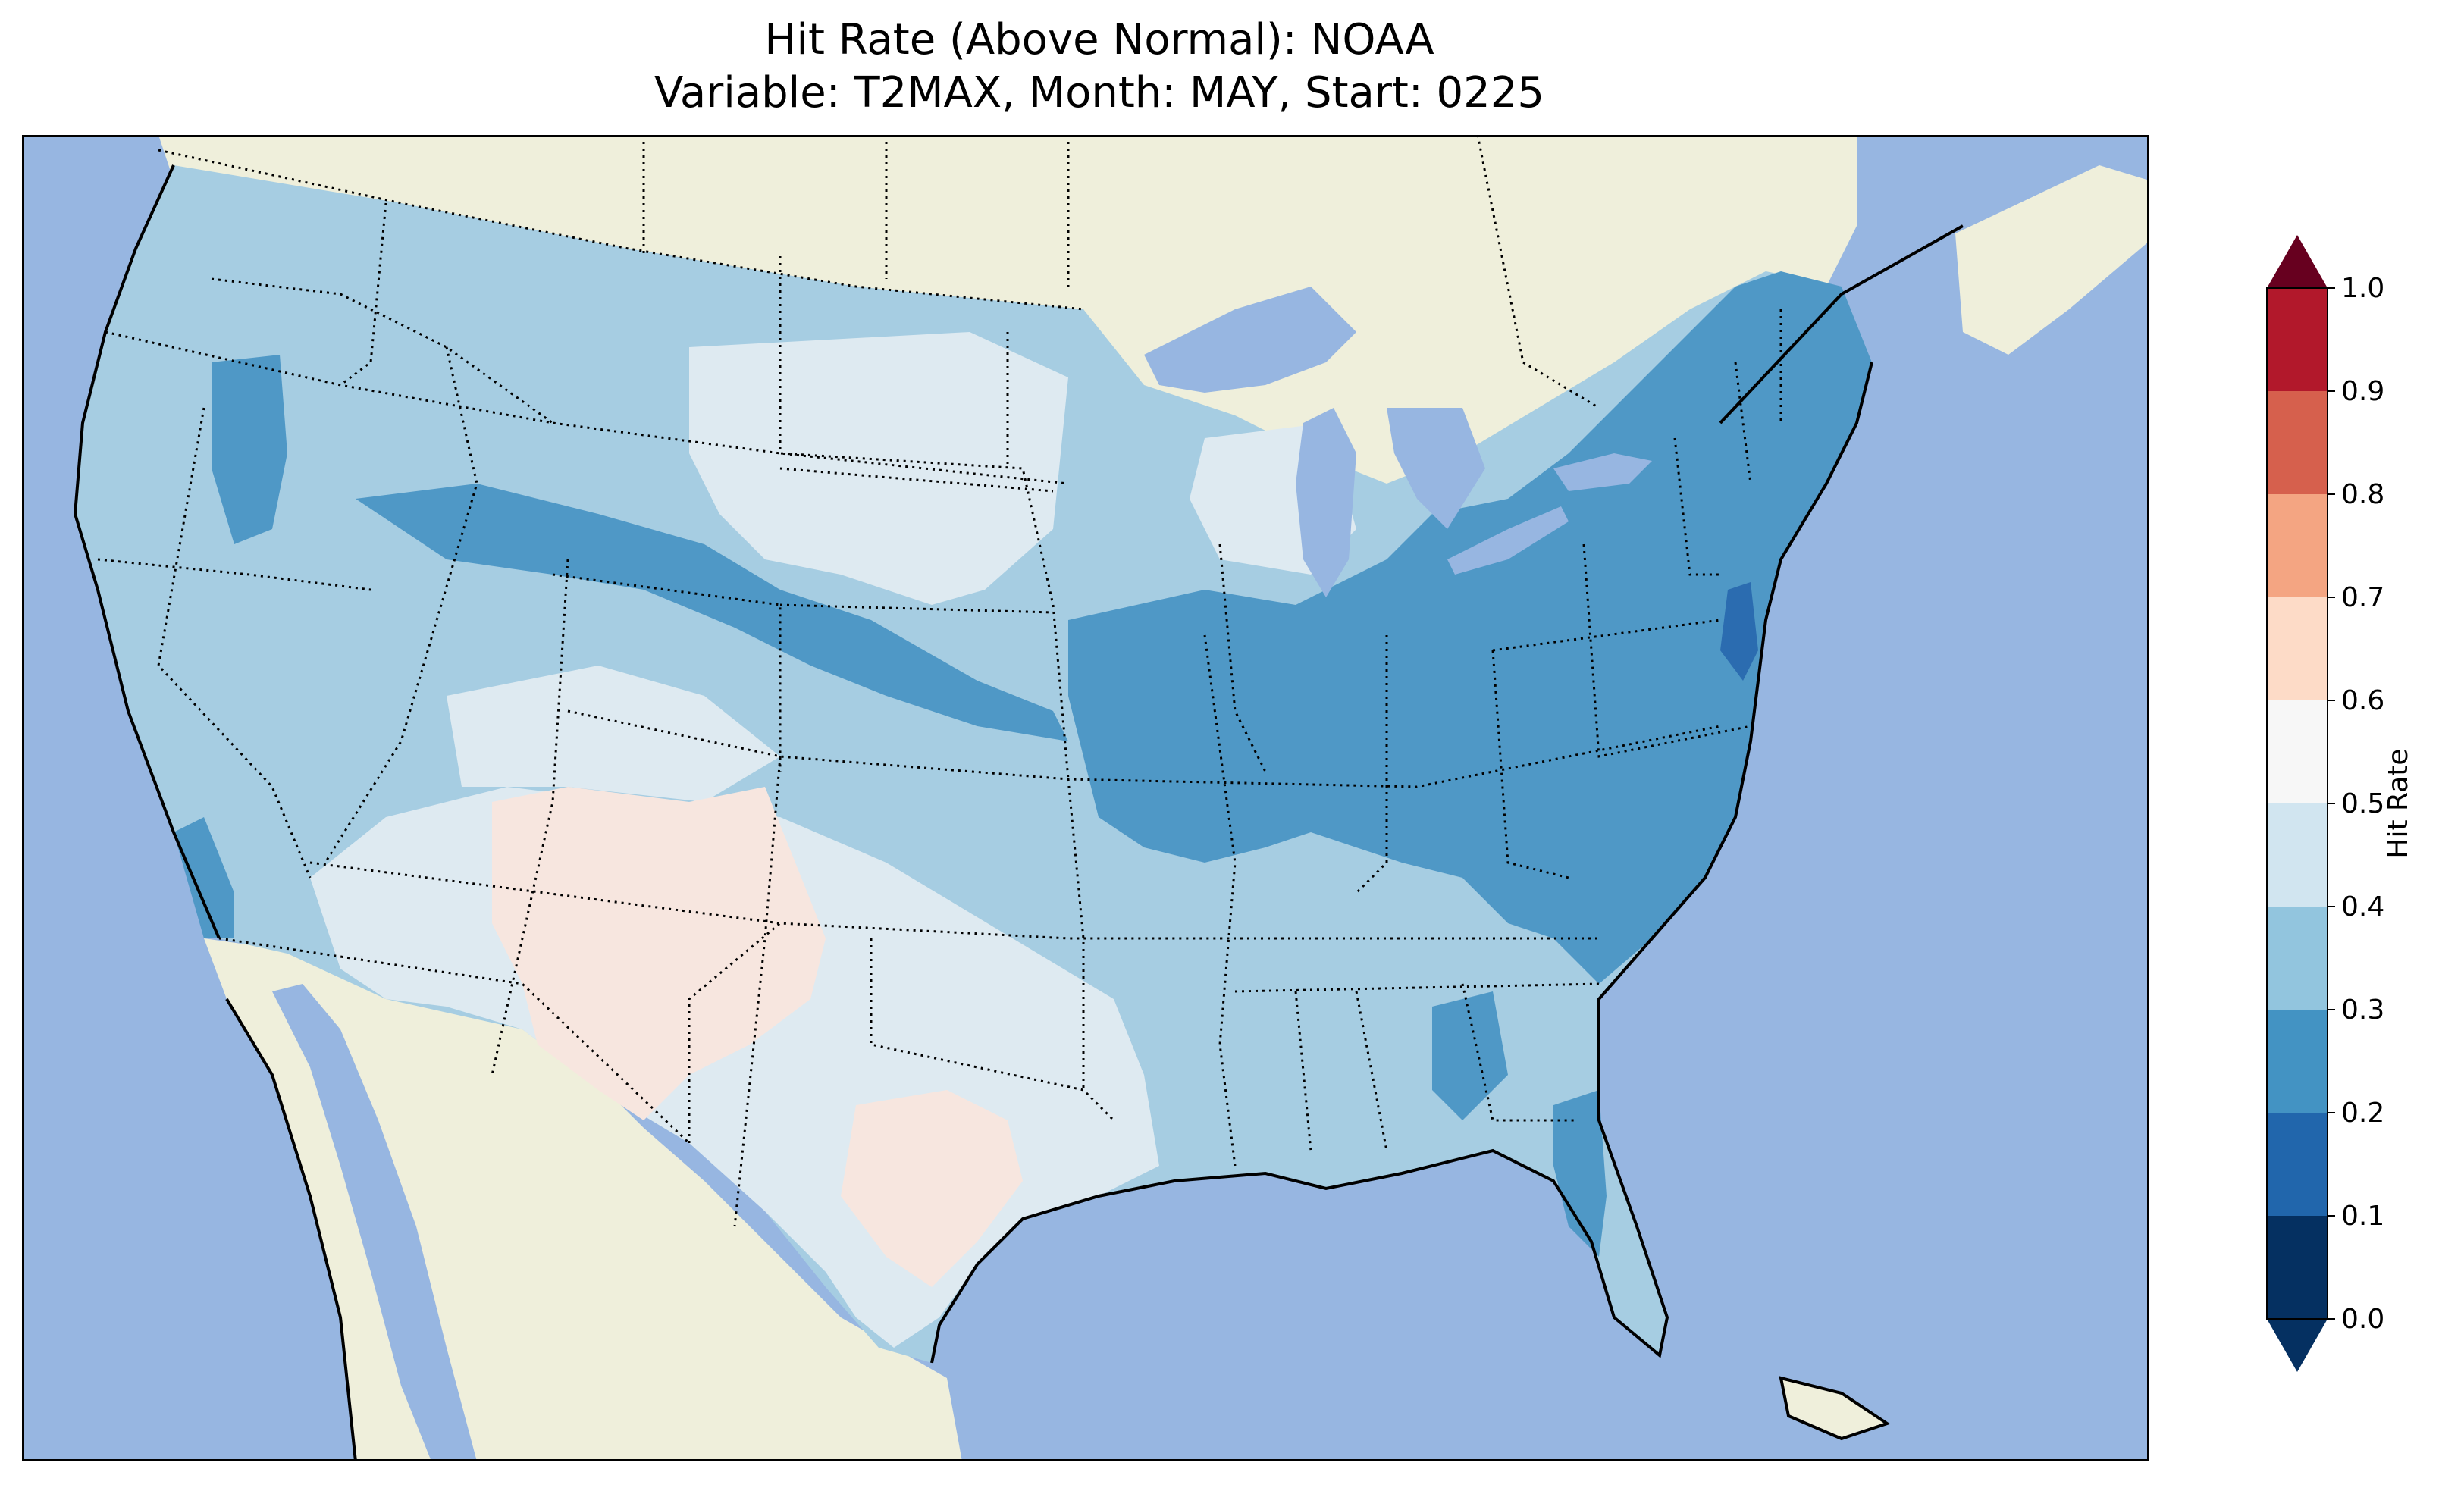 This screenshot has width=2464, height=1494. I want to click on lake-superior, so click(1250, 340).